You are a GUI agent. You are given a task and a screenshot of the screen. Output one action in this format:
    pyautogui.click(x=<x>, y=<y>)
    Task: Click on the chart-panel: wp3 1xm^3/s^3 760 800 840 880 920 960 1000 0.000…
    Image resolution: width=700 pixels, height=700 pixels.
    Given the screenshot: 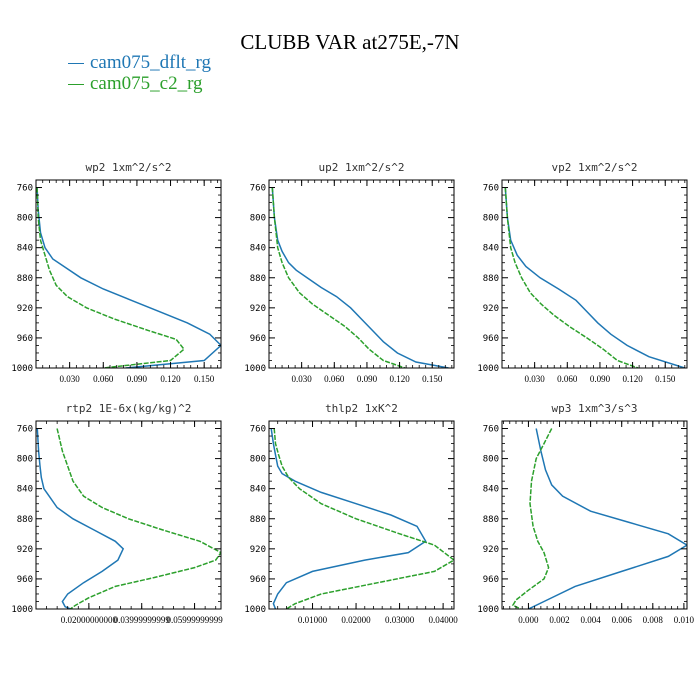 What is the action you would take?
    pyautogui.click(x=585, y=513)
    